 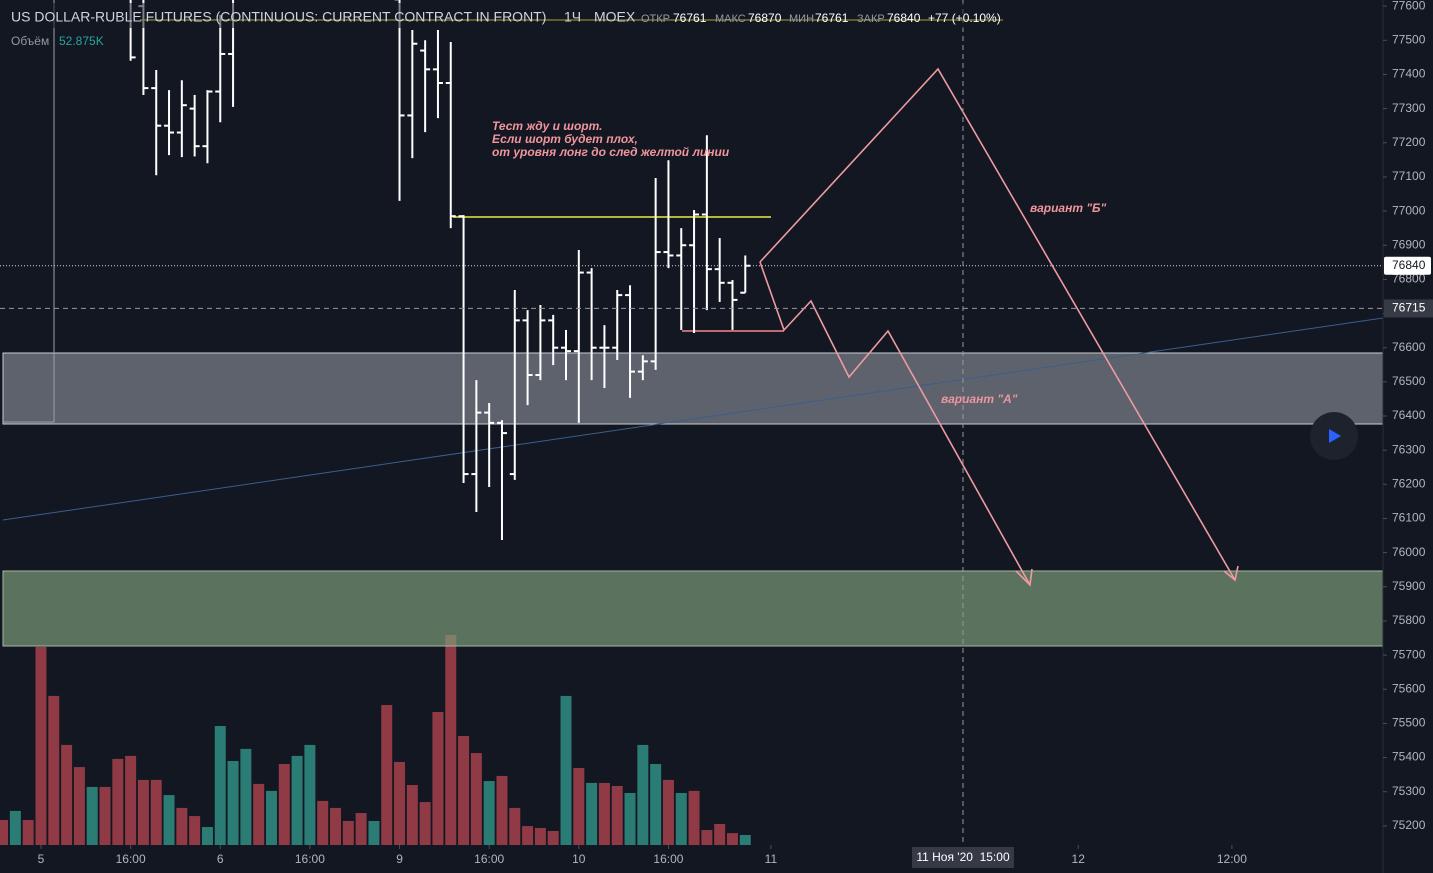 What do you see at coordinates (547, 126) in the screenshot?
I see `note-line: Тест жду и шорт.` at bounding box center [547, 126].